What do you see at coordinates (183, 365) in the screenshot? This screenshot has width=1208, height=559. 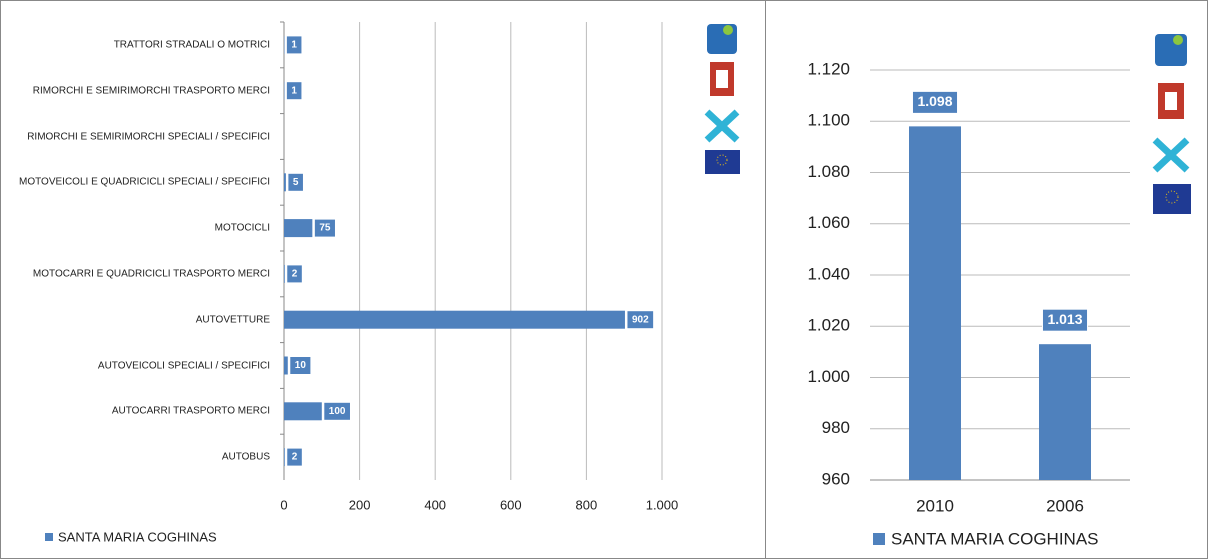 I see `y-tick-label: AUTOVEICOLI SPECIALI / SPECIFICI` at bounding box center [183, 365].